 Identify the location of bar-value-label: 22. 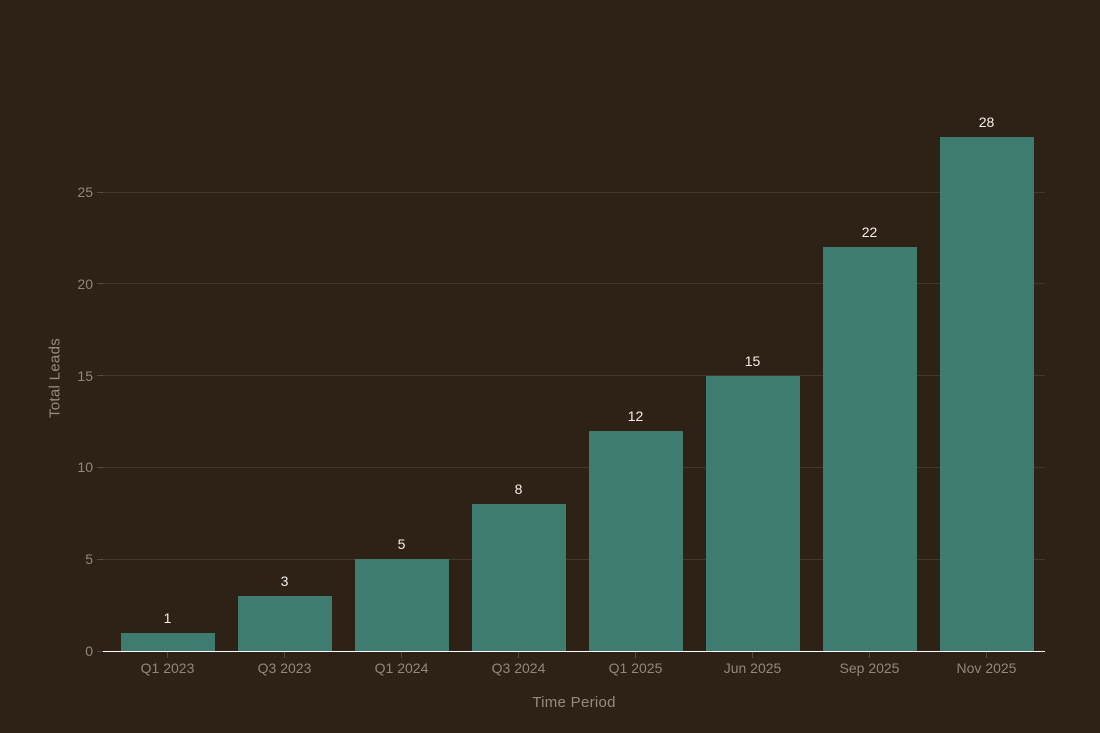
(869, 232).